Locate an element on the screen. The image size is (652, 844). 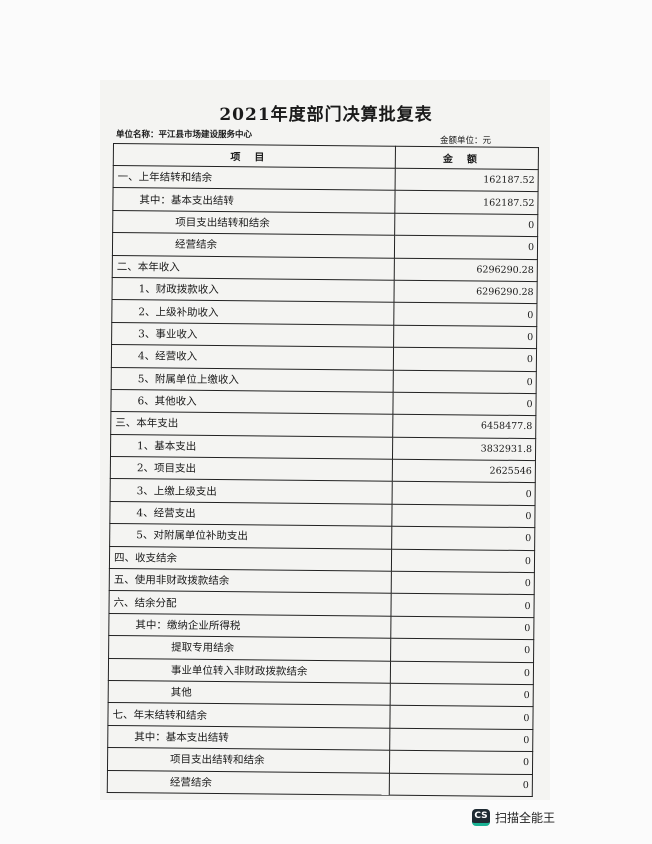
camscanner-logo-icon: CS is located at coordinates (481, 817).